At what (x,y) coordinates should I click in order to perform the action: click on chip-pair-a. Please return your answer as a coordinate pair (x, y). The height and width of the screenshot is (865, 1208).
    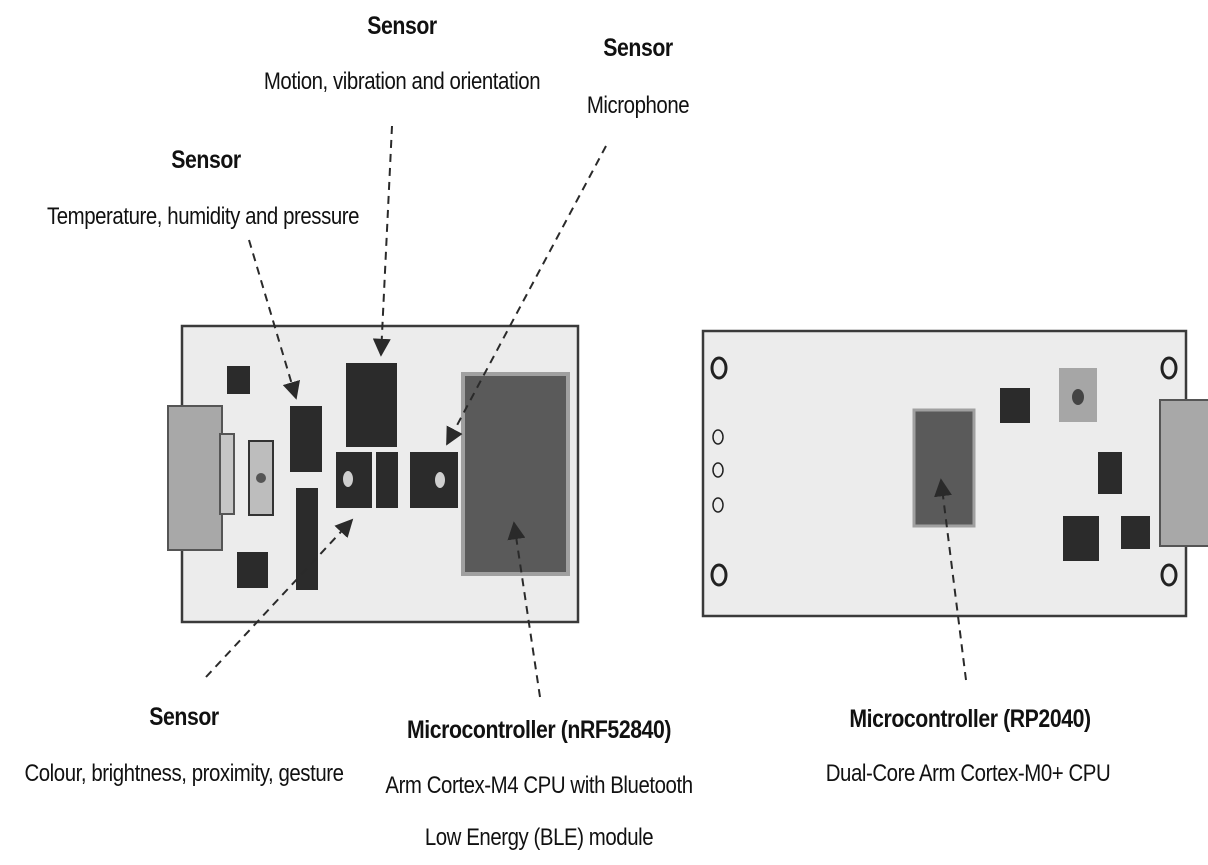
    Looking at the image, I should click on (354, 480).